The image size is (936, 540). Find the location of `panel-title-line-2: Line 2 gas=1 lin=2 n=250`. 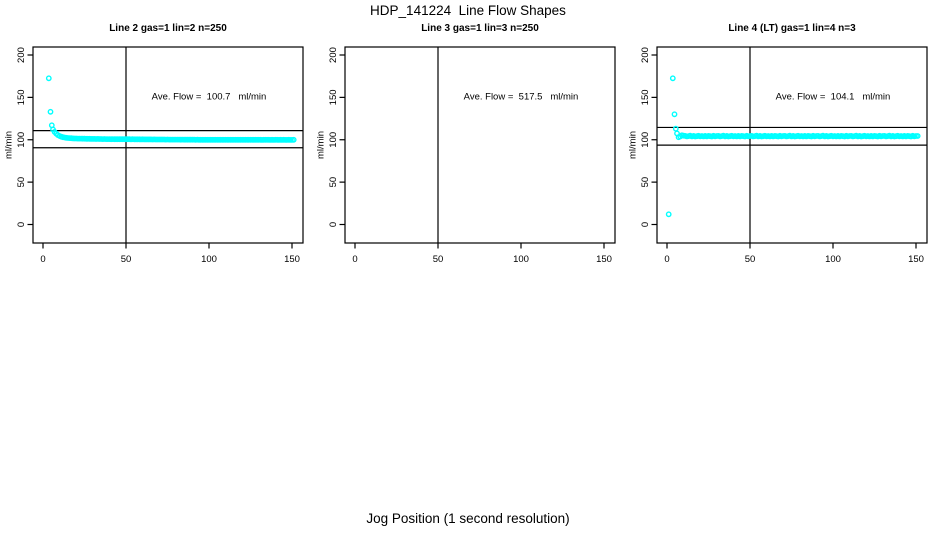

panel-title-line-2: Line 2 gas=1 lin=2 n=250 is located at coordinates (168, 28).